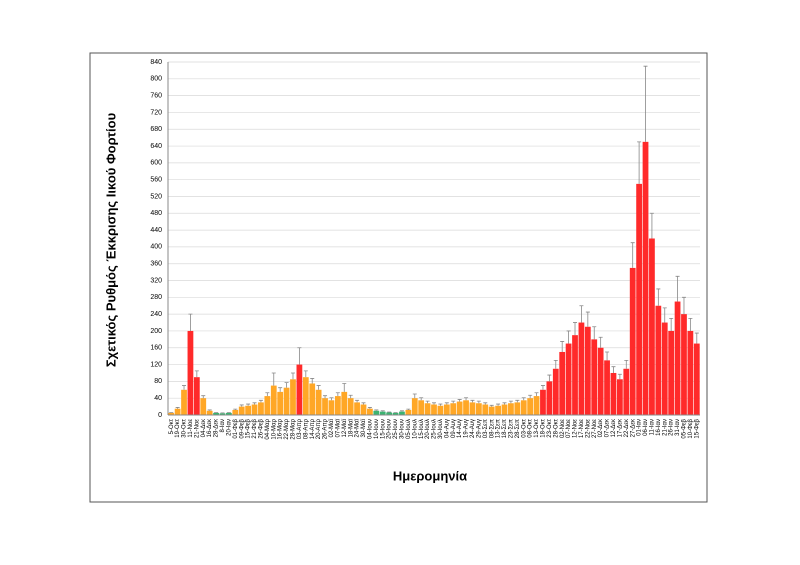  Describe the element at coordinates (544, 427) in the screenshot. I see `x-tick-label: 18-Οκτ` at that location.